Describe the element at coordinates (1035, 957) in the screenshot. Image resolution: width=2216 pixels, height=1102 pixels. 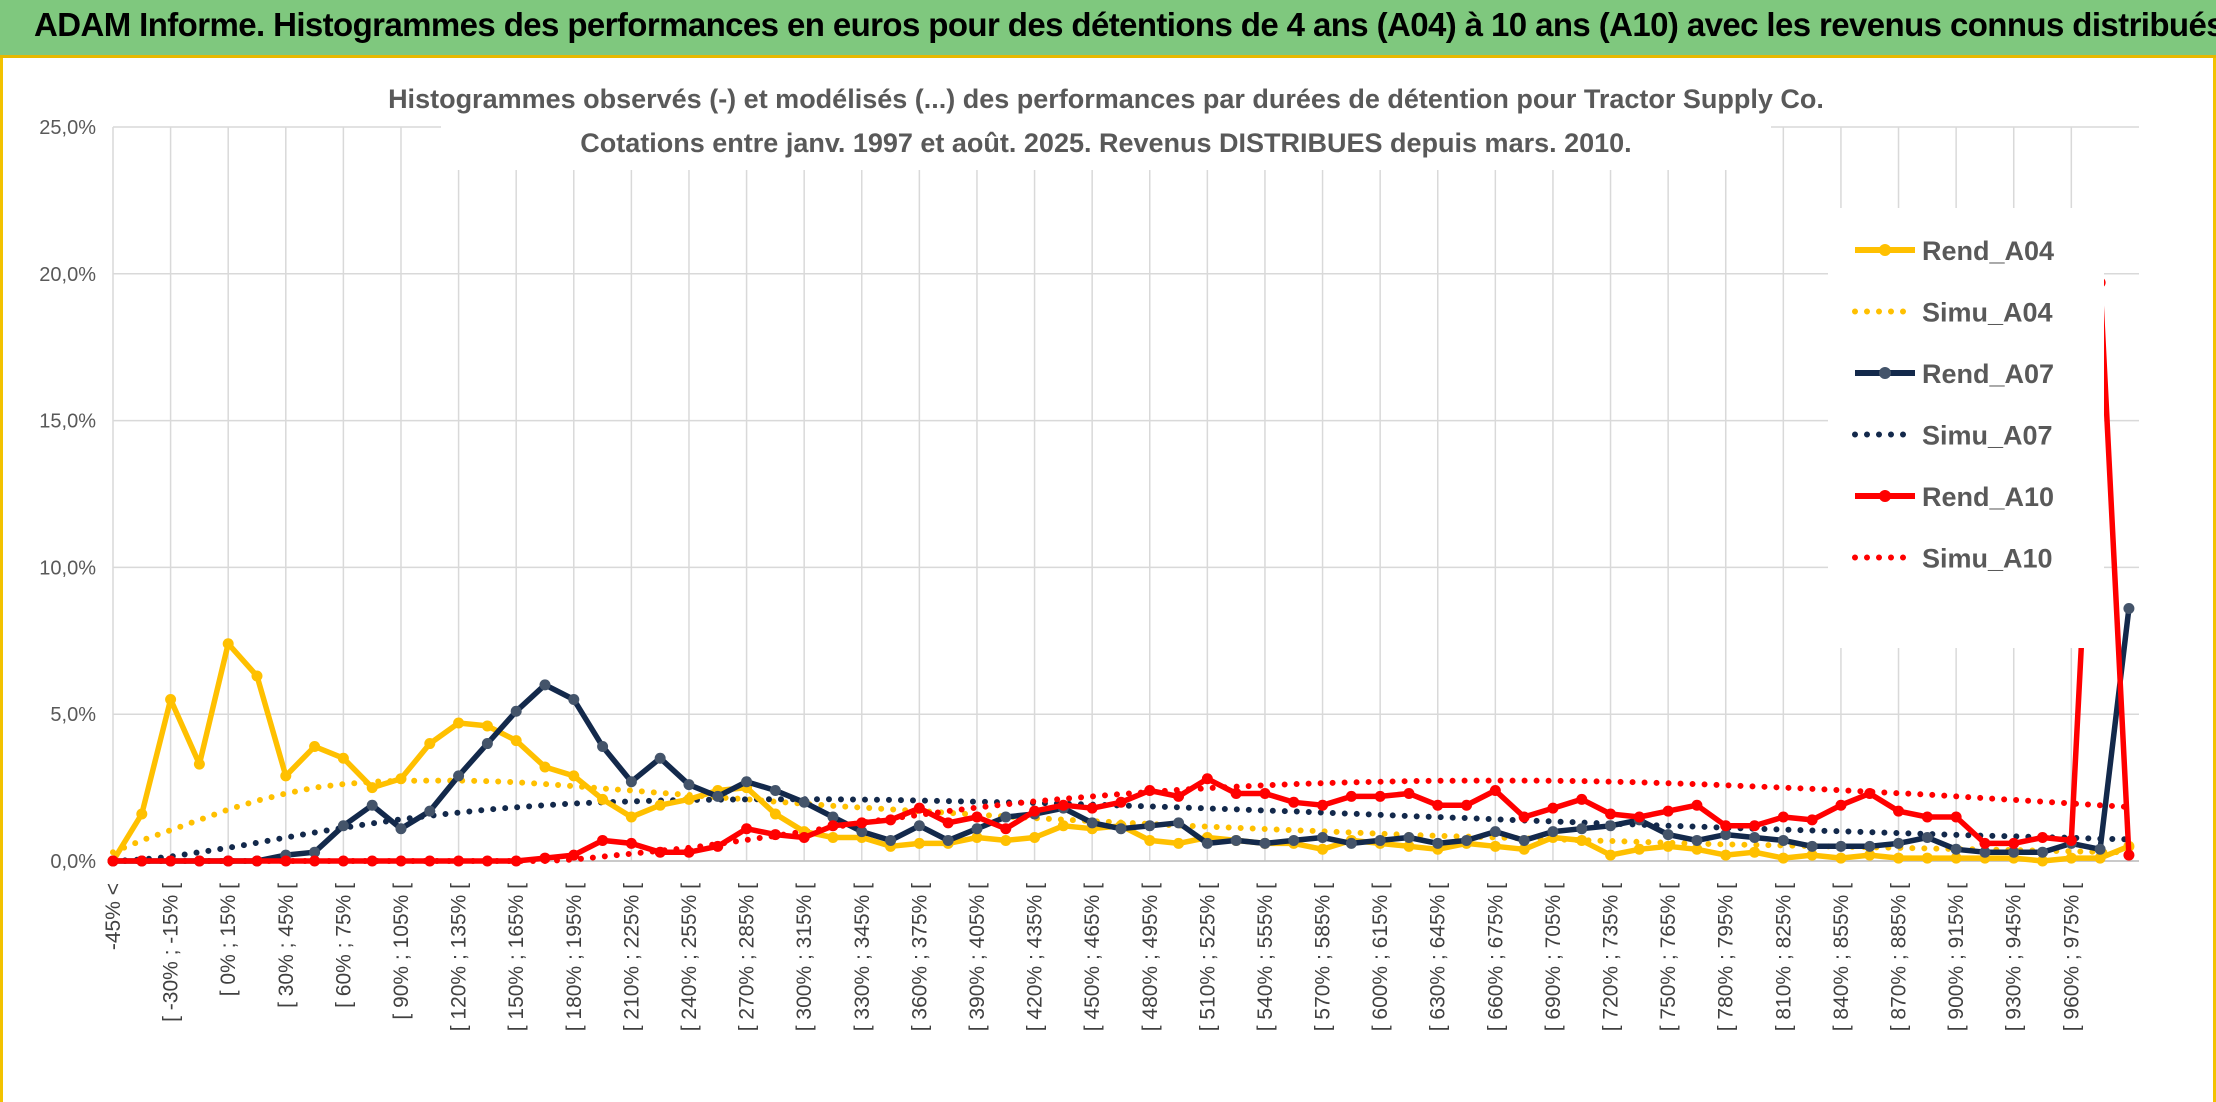
I see `x-tick-label: [ 420% ; 435% [` at that location.